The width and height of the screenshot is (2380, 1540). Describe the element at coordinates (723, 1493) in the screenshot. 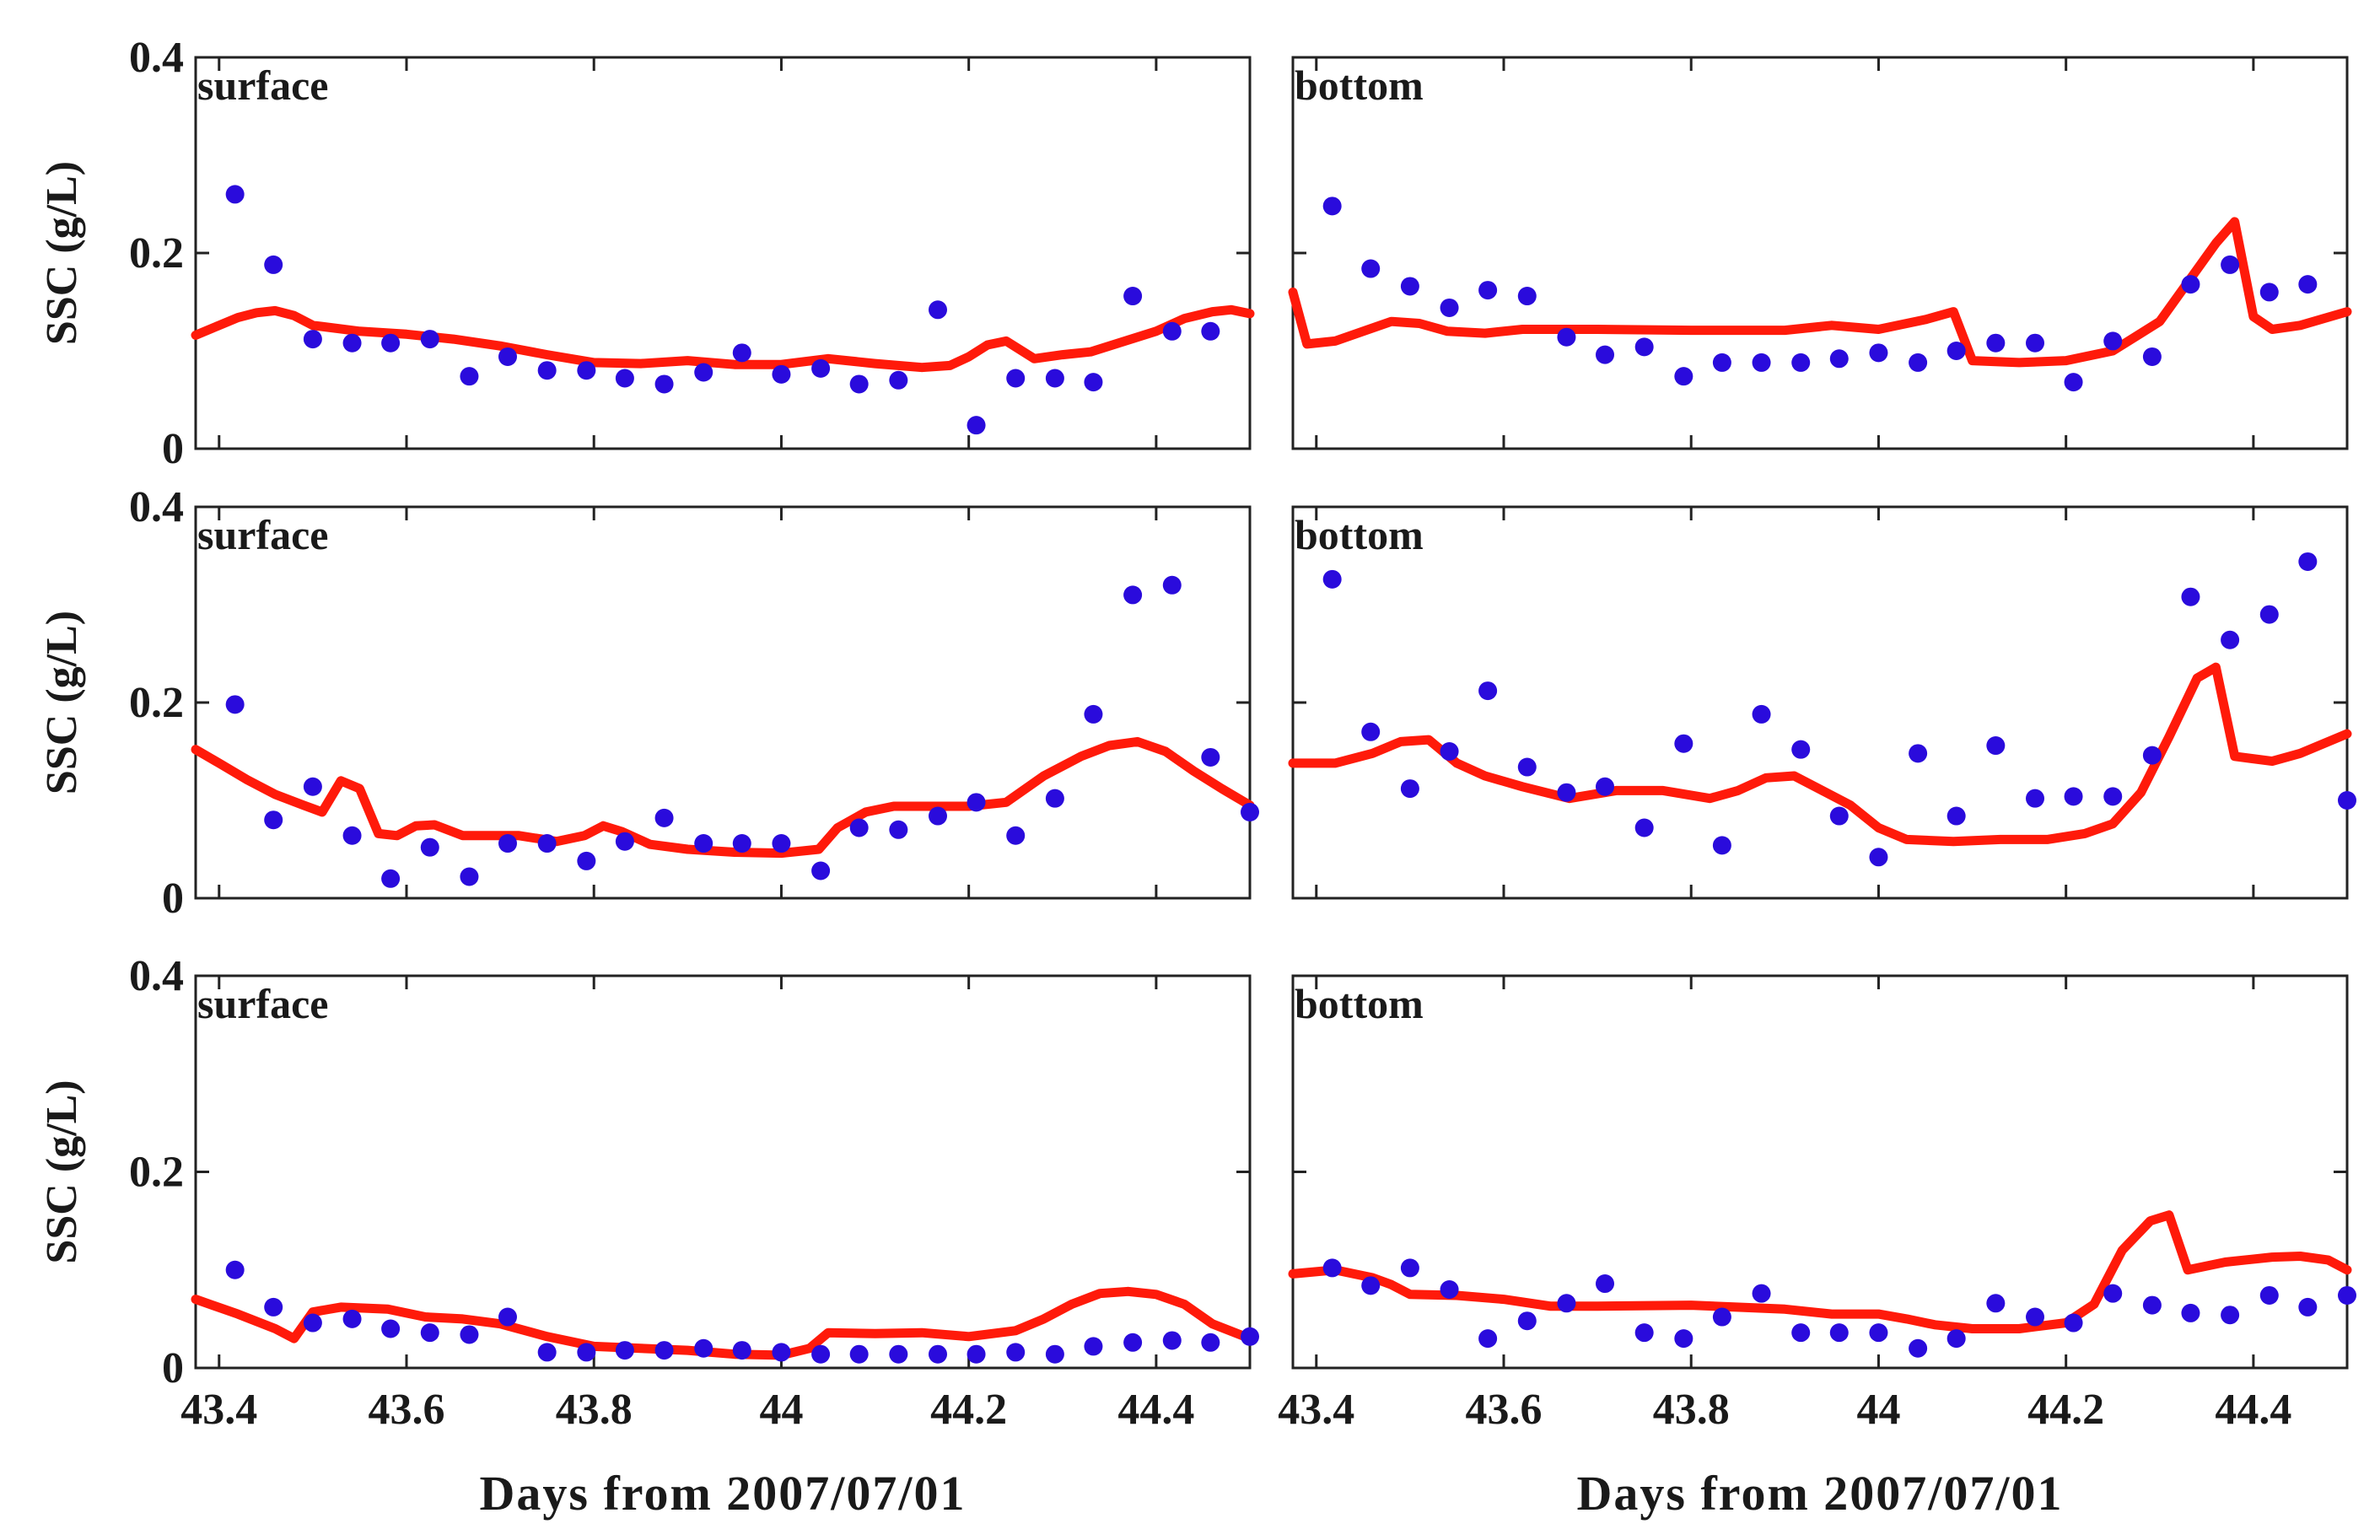

I see `x-axis-title: Days from 2007/07/01` at that location.